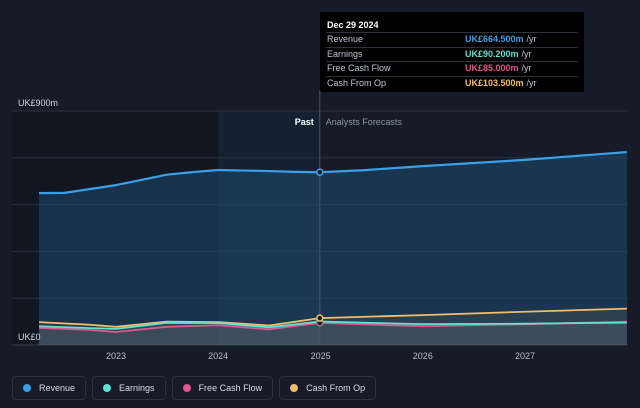 This screenshot has width=640, height=408. I want to click on tooltip-row-cash-from-op: Cash From Op UK£103.500m /yr, so click(452, 83).